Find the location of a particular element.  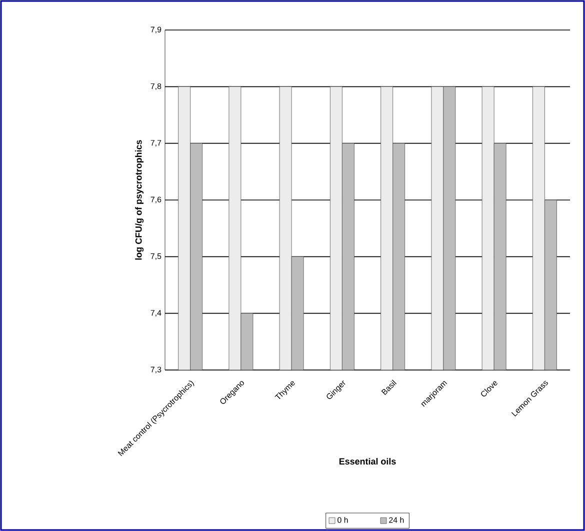

y-axis-title: log CFU/g of psycrotrophics is located at coordinates (139, 200).